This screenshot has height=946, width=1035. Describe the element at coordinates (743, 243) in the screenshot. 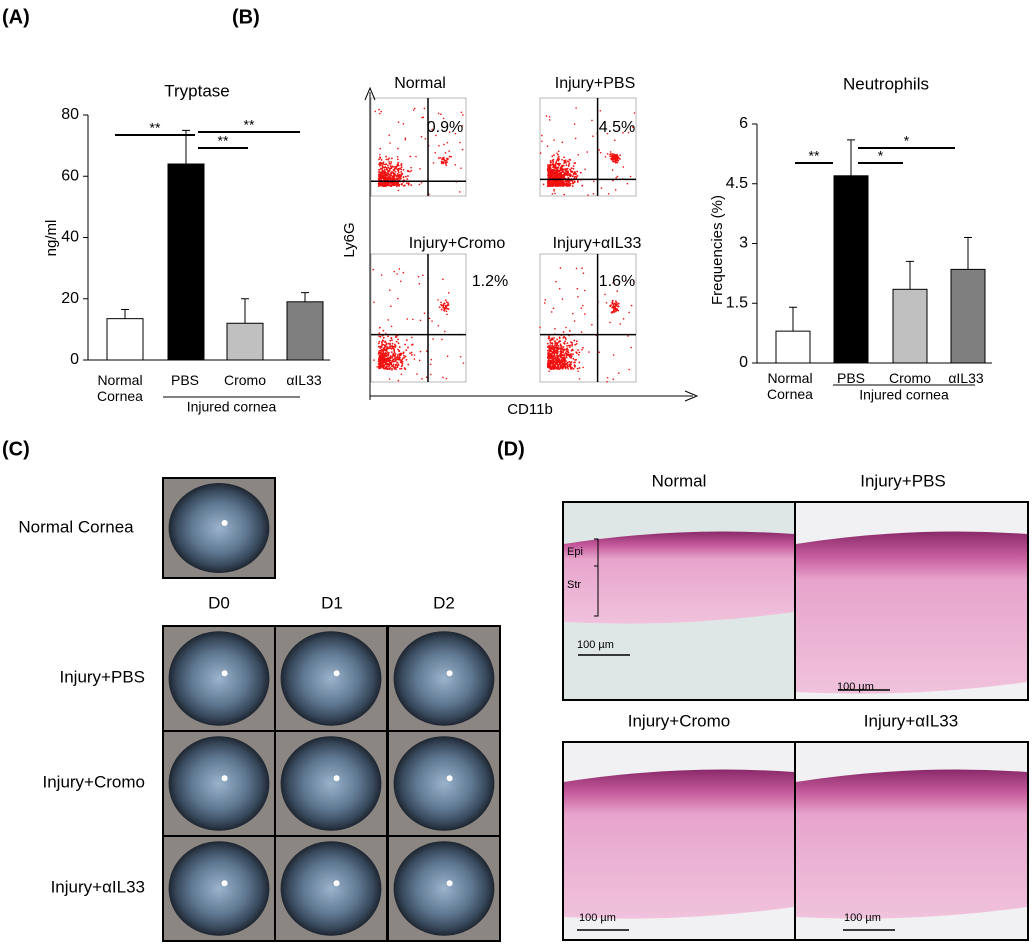

I see `y-tick-label: 3` at that location.